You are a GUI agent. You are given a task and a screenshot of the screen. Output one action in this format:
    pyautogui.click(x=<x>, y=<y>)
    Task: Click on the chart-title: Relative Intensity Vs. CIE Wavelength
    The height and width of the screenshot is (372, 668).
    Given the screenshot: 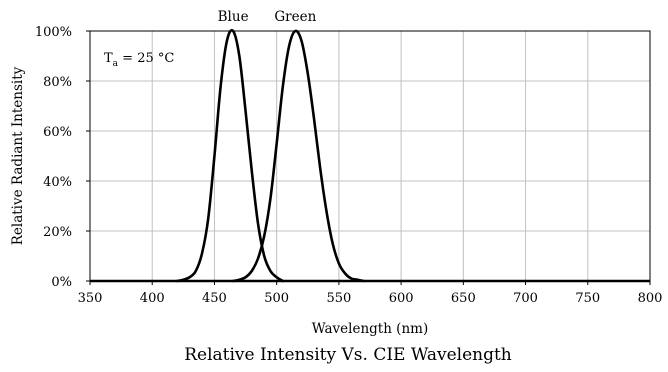 What is the action you would take?
    pyautogui.click(x=348, y=355)
    